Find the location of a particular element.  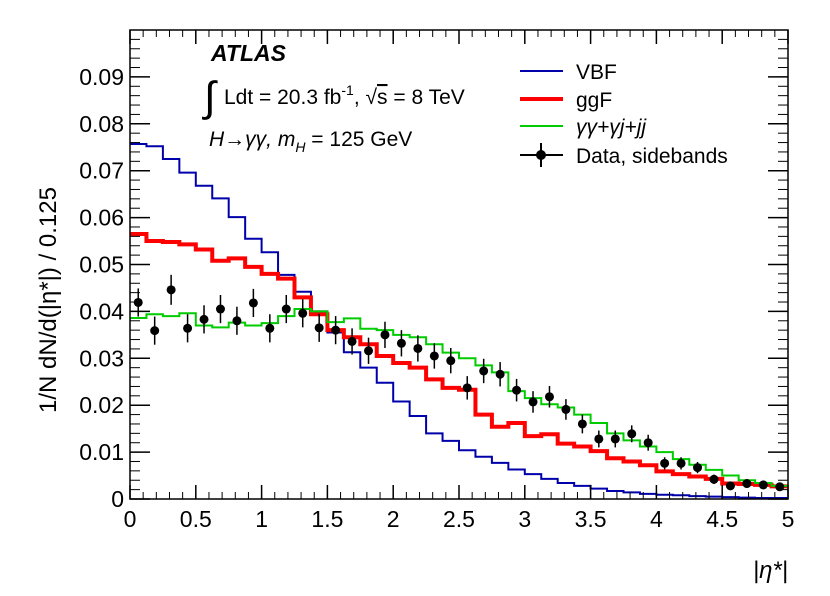

x-tick-label: 4 is located at coordinates (656, 519).